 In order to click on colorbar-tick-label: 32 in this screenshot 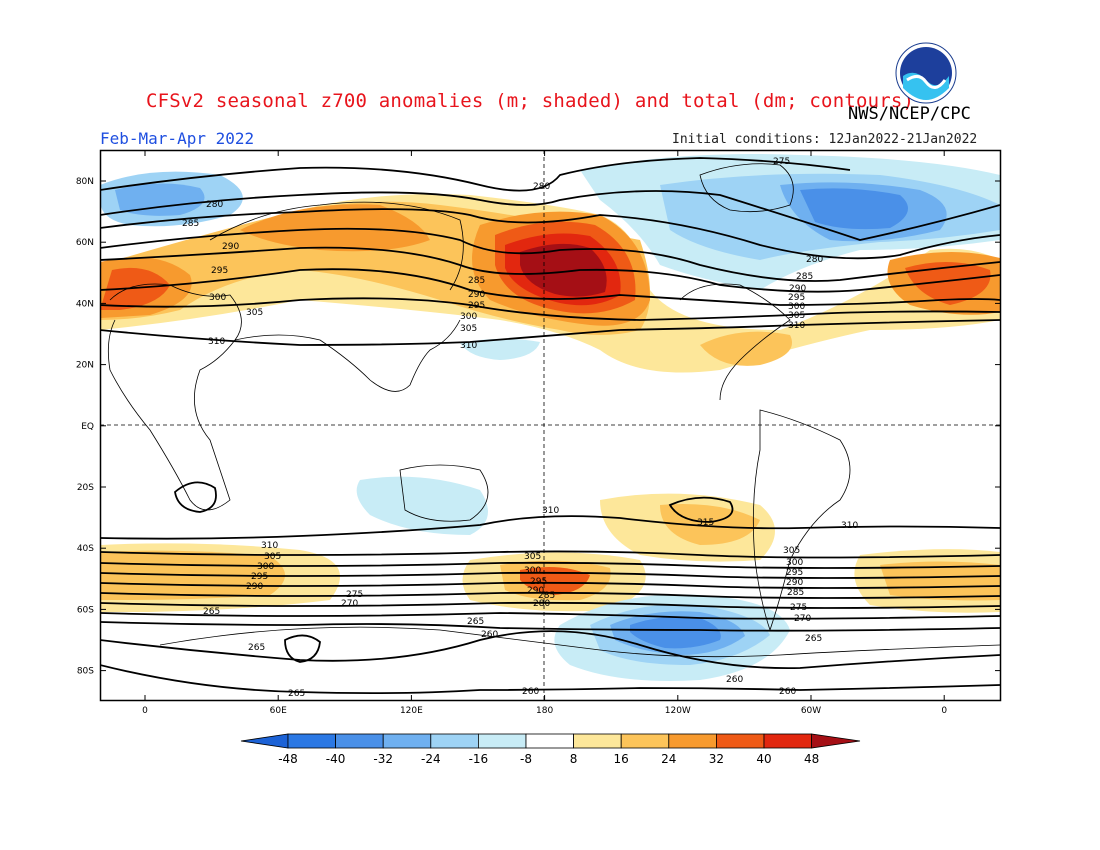, I will do `click(716, 759)`.